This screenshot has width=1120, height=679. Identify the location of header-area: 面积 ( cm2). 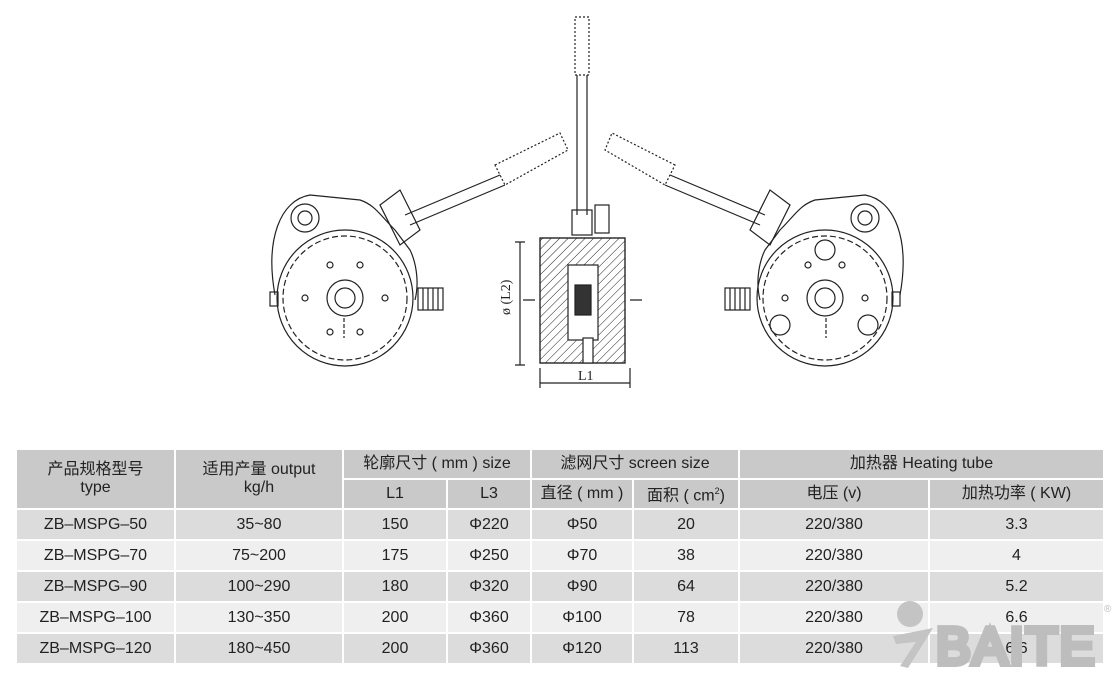
(686, 494).